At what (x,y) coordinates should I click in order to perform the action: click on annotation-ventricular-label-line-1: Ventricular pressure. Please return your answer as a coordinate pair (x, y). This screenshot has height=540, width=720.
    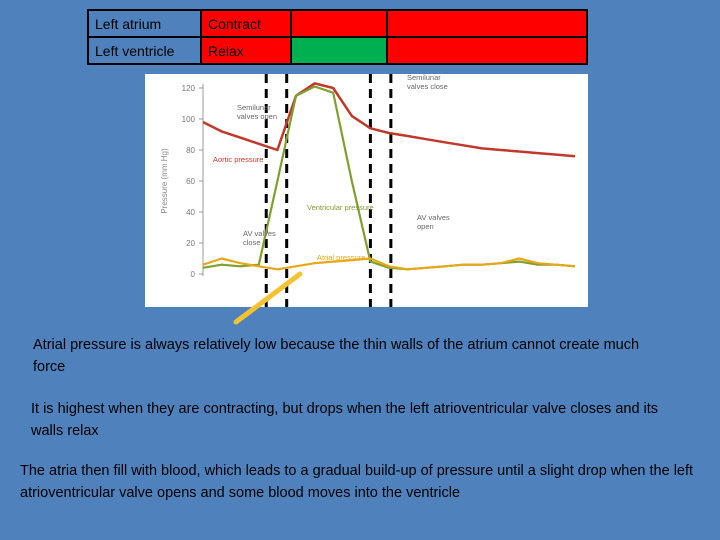
    Looking at the image, I should click on (340, 207).